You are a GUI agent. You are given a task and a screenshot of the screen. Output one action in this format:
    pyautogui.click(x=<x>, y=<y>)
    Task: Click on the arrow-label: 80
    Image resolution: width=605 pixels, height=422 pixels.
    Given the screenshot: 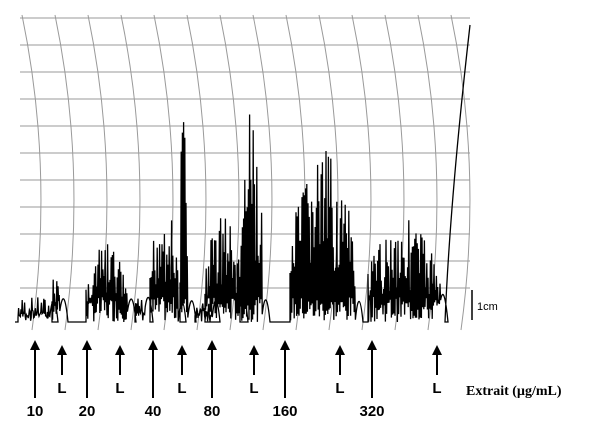 What is the action you would take?
    pyautogui.click(x=212, y=411)
    